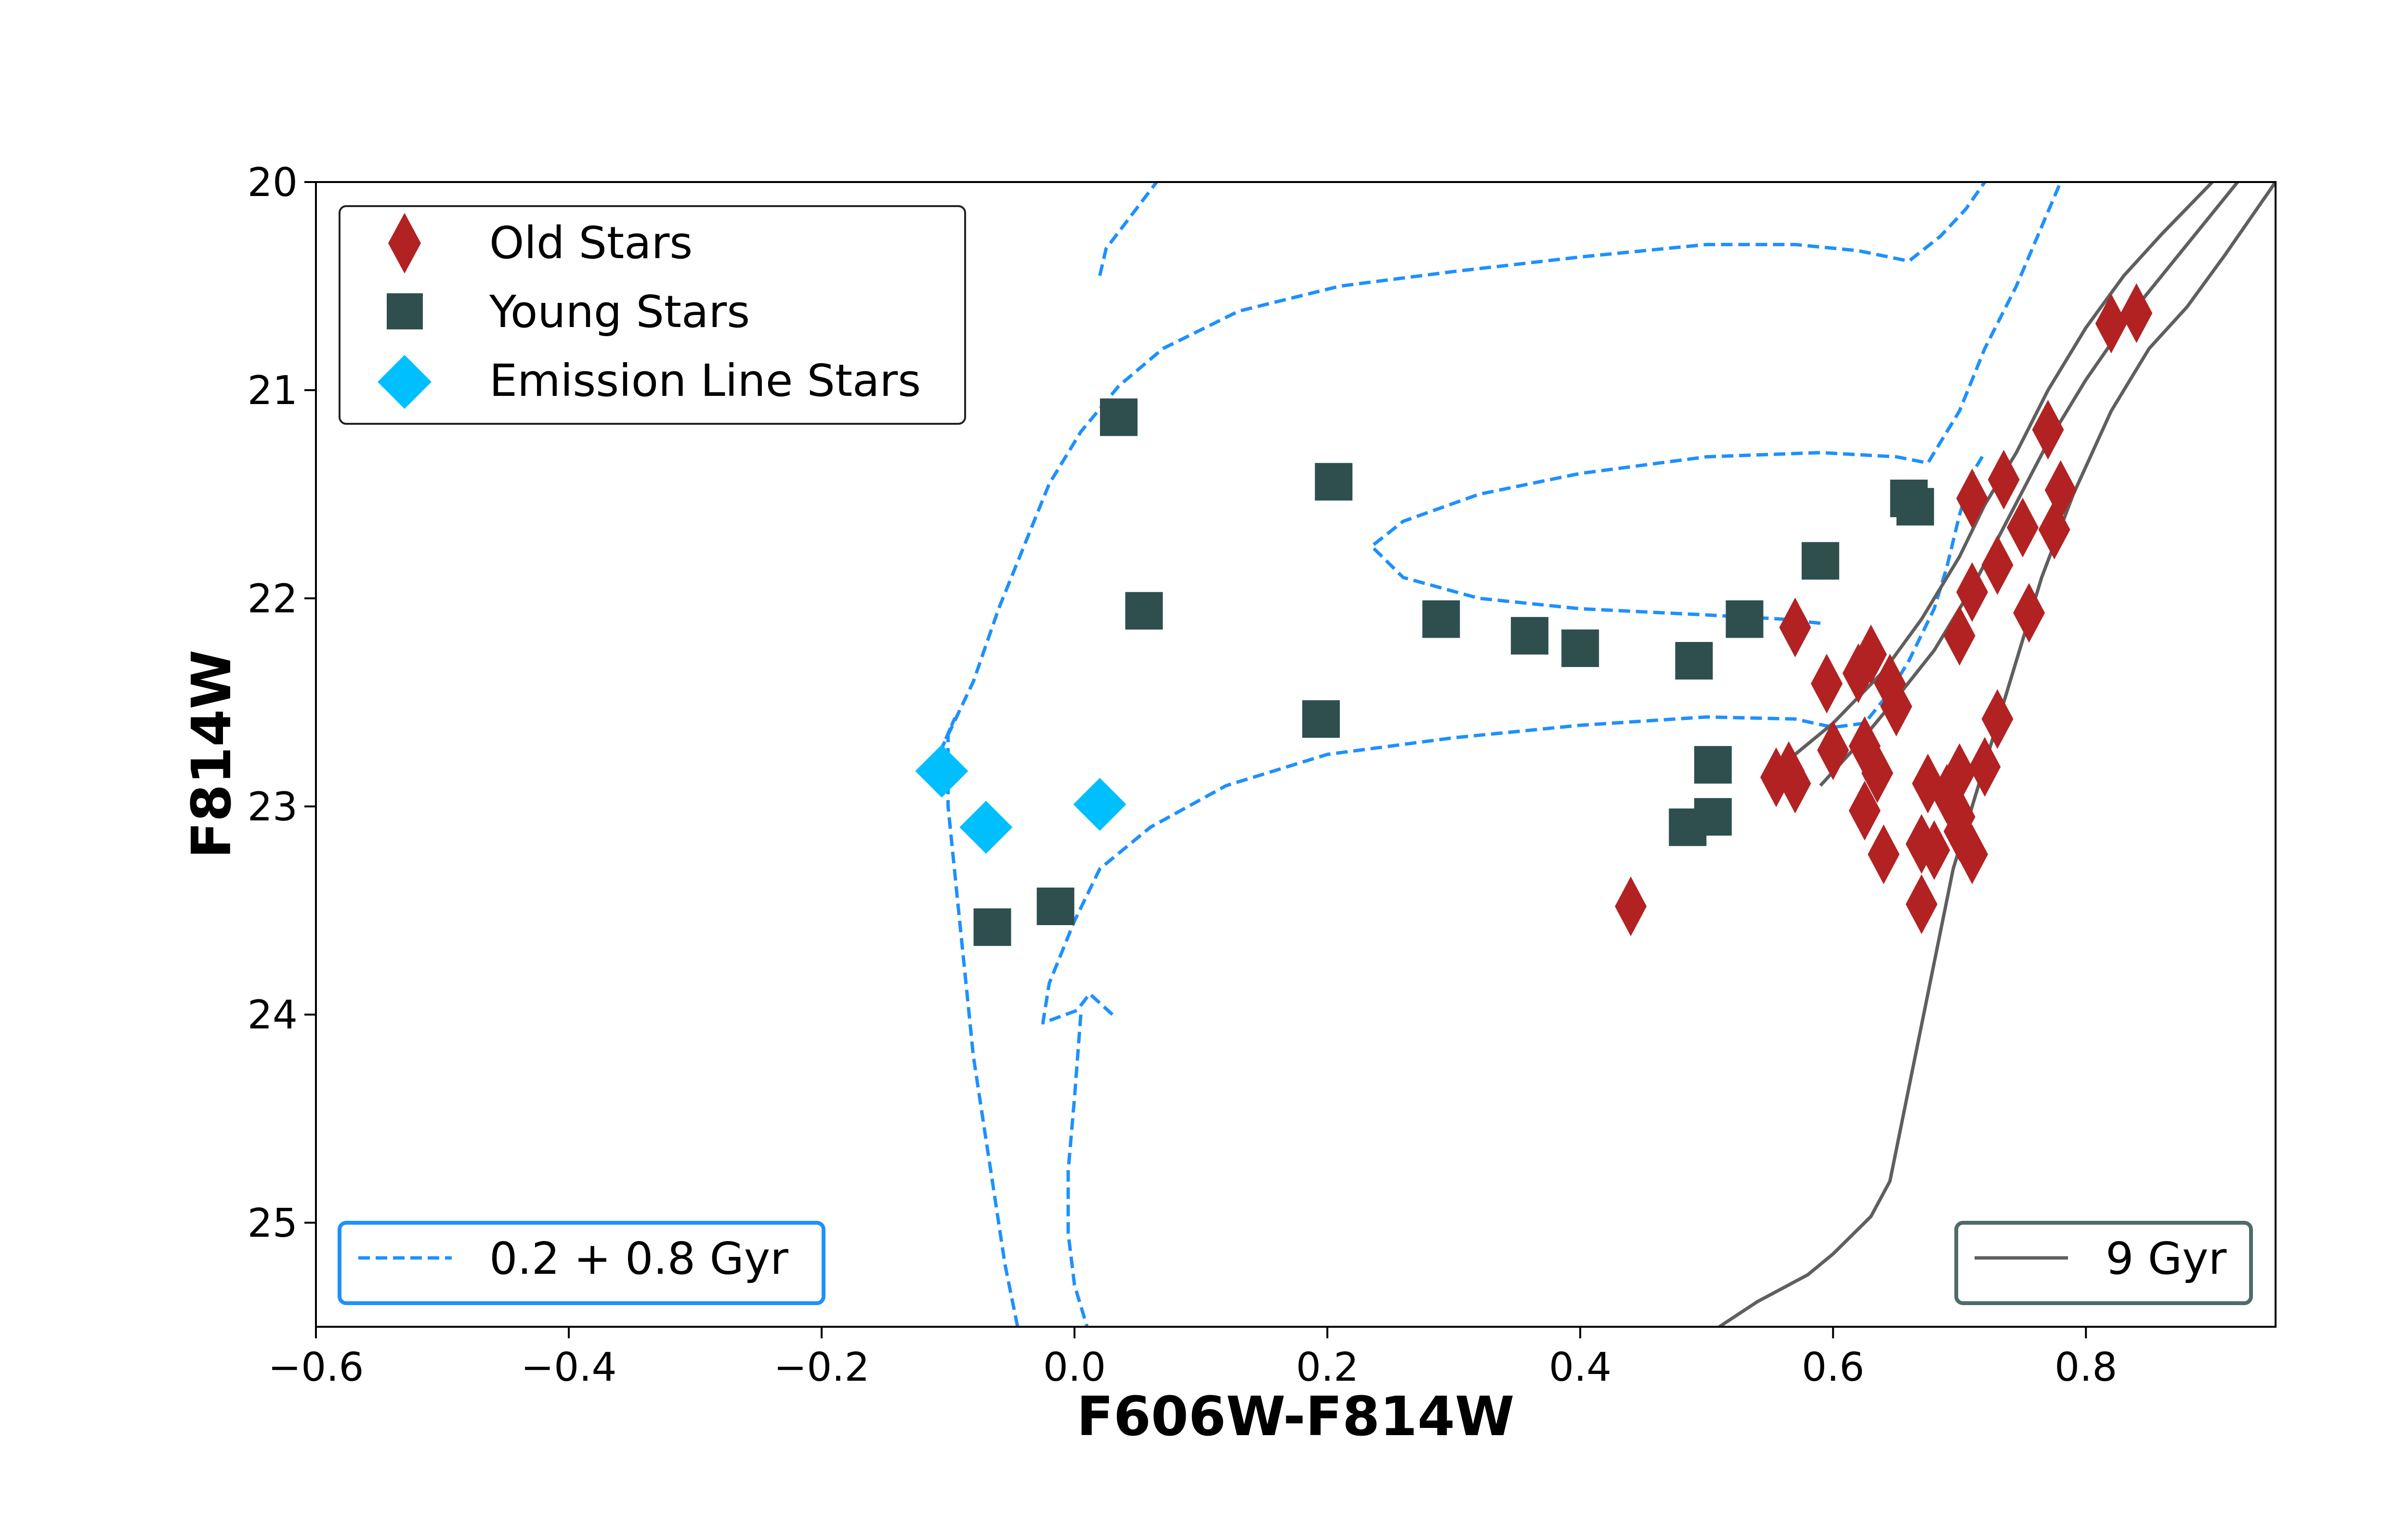  What do you see at coordinates (316, 1367) in the screenshot?
I see `x-tick-label: −0.6` at bounding box center [316, 1367].